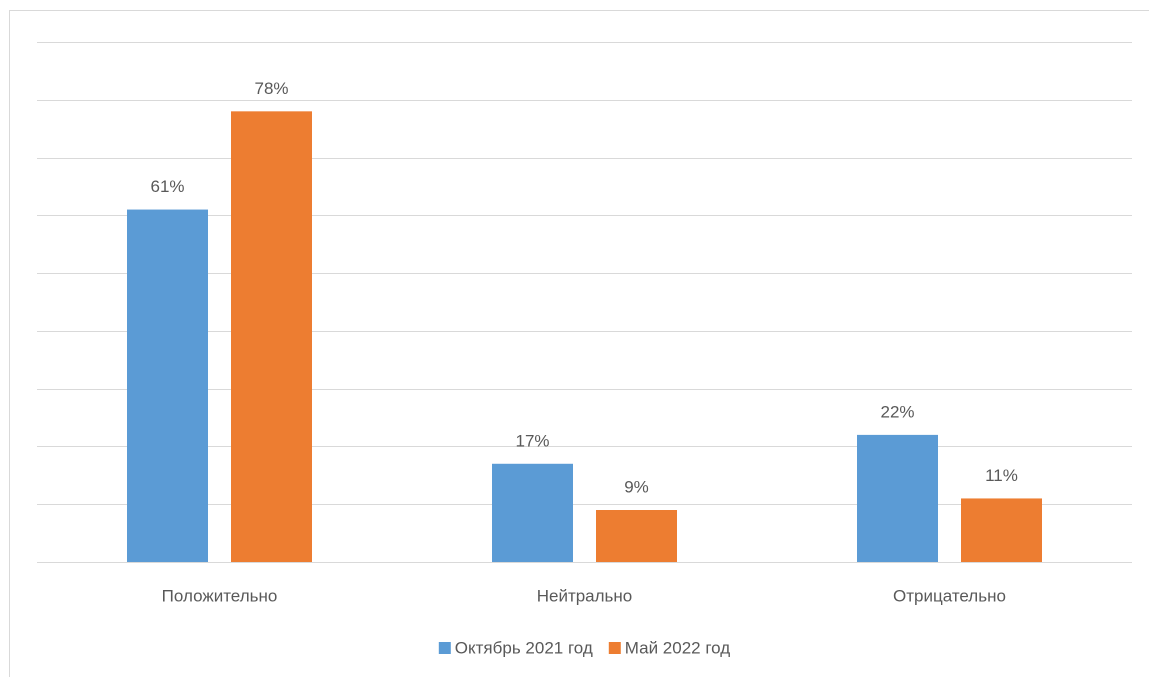  What do you see at coordinates (677, 647) in the screenshot?
I see `legend-label: Май 2022 год` at bounding box center [677, 647].